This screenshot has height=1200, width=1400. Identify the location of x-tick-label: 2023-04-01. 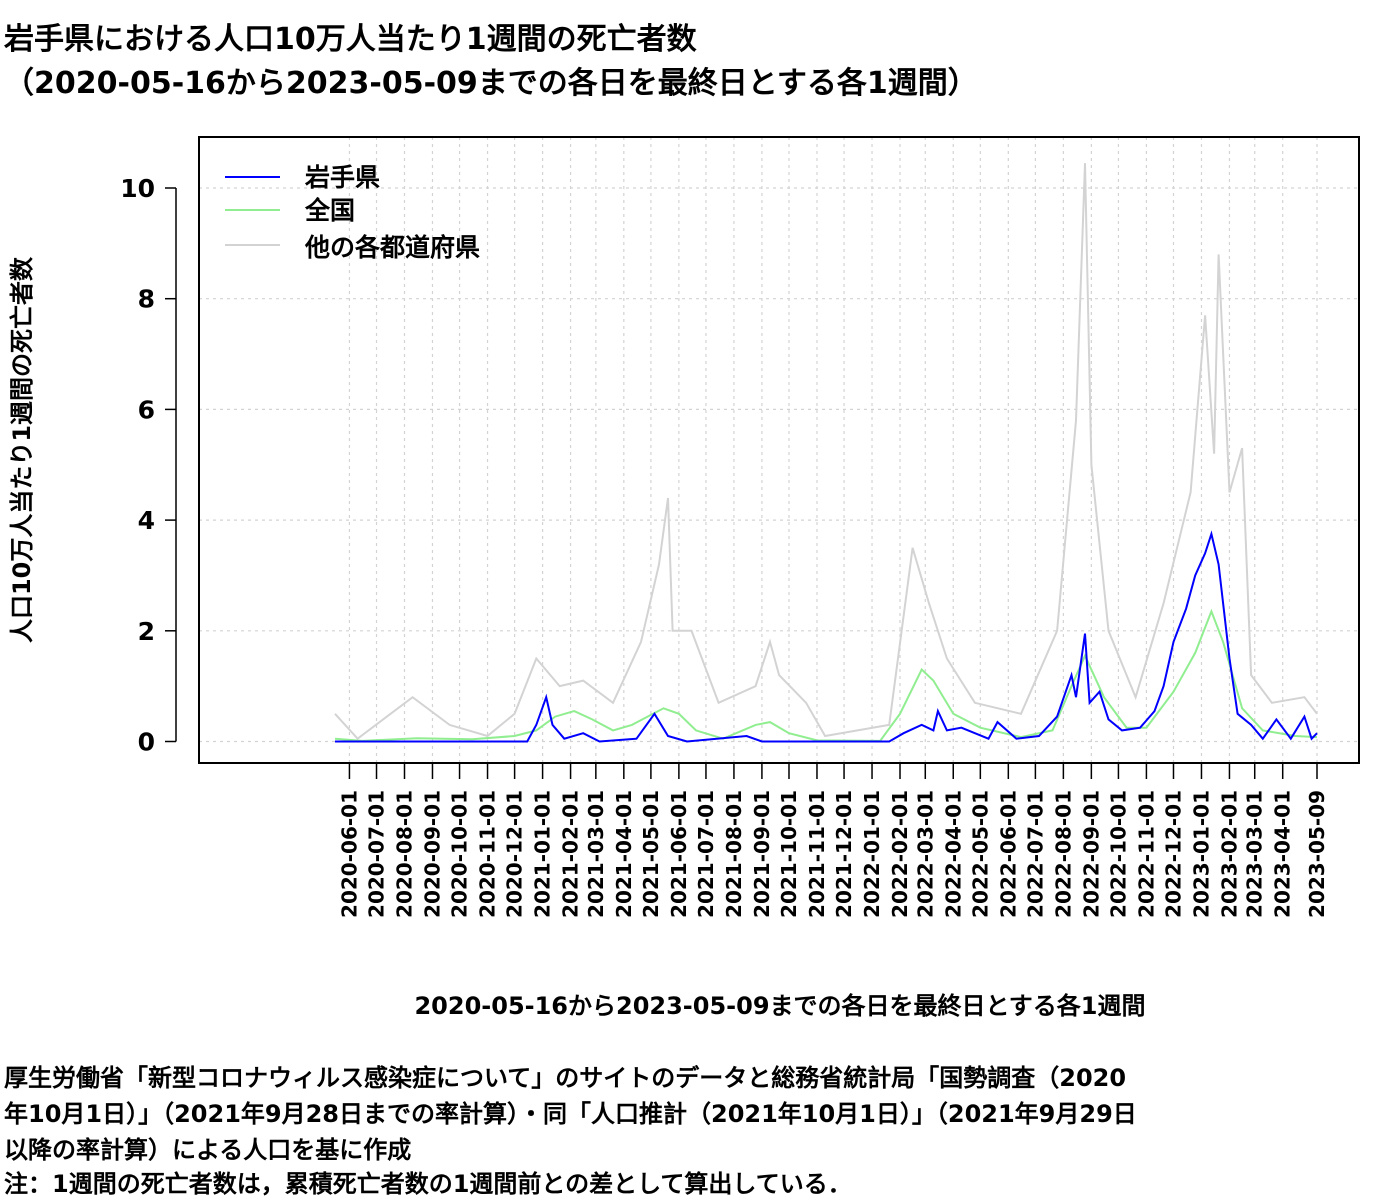
(1283, 854).